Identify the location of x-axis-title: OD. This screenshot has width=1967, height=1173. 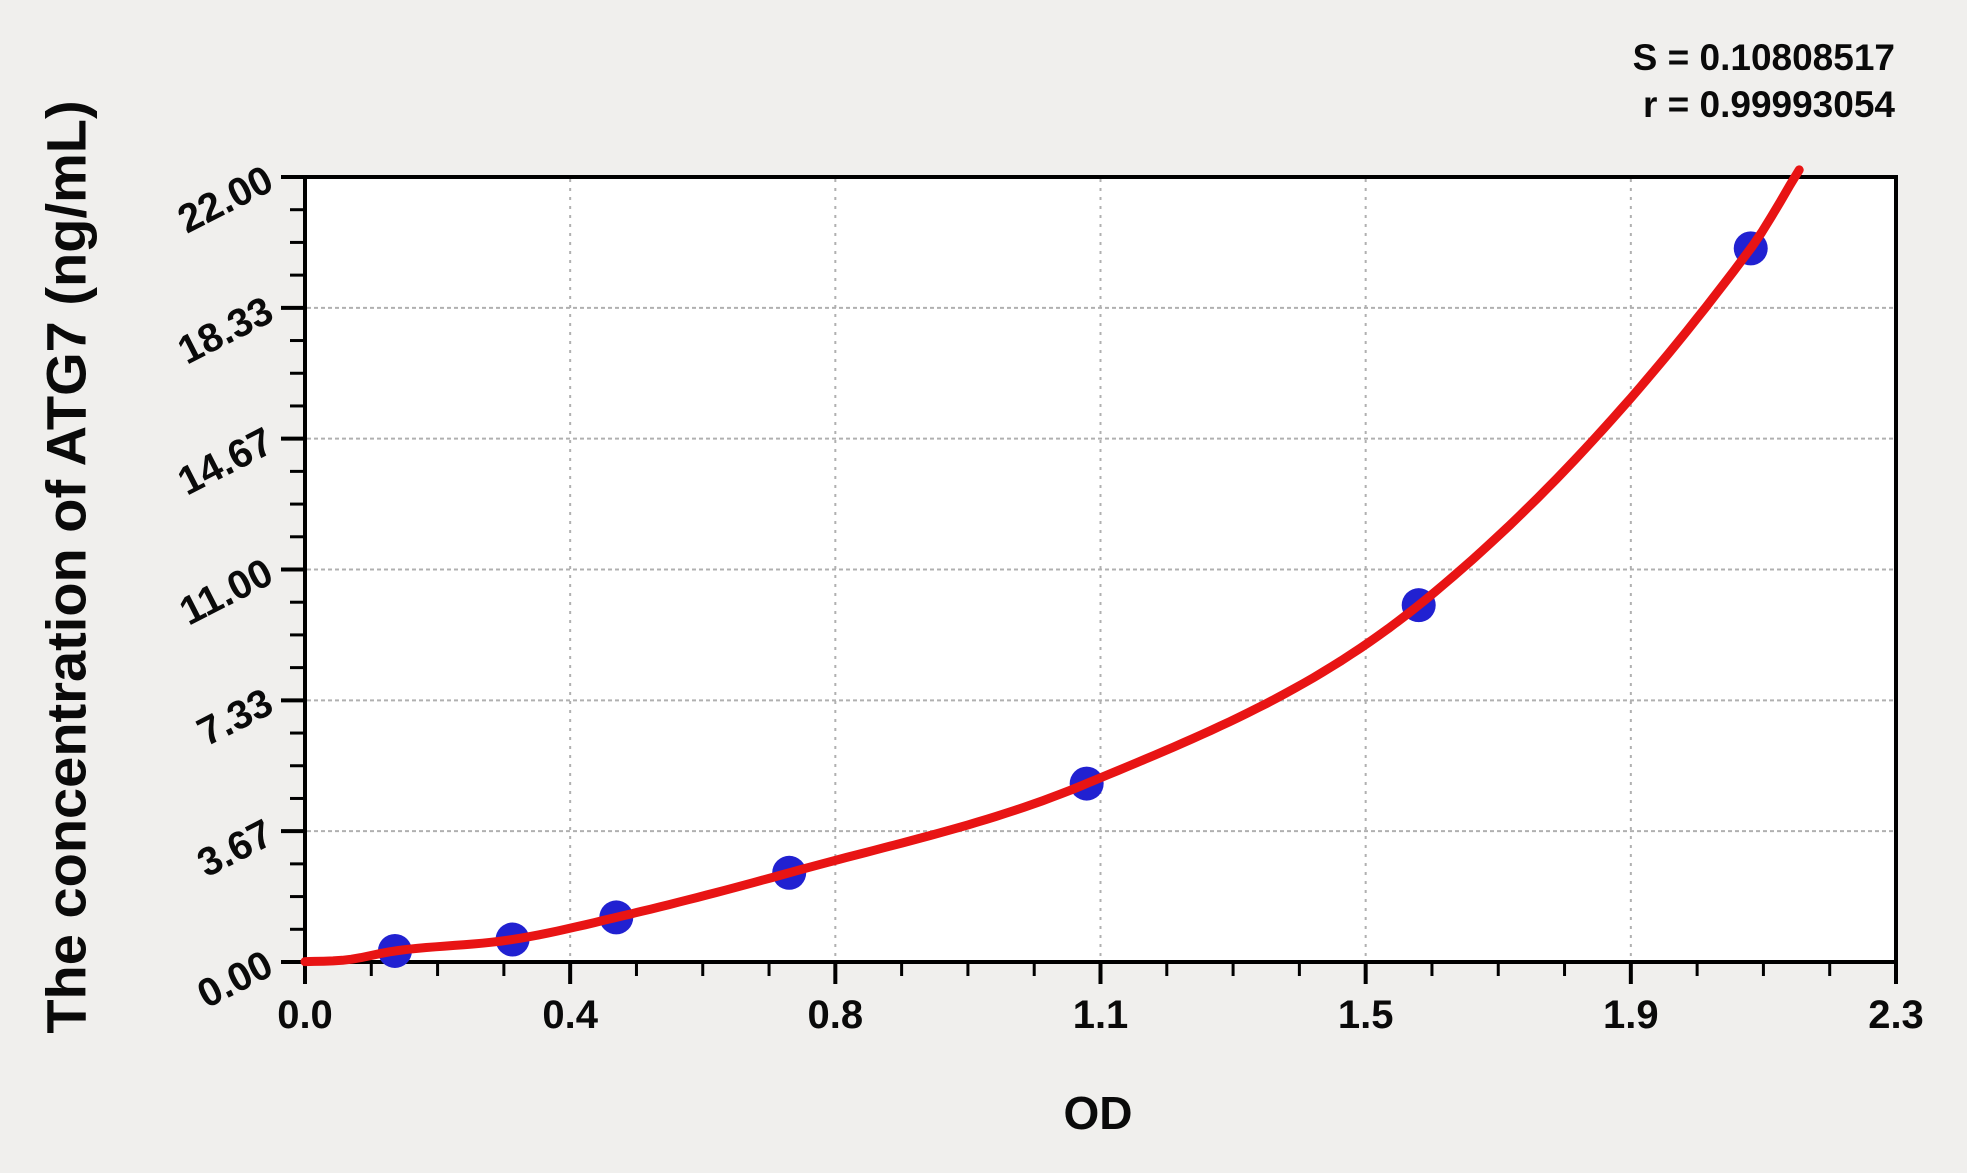
(1098, 1113).